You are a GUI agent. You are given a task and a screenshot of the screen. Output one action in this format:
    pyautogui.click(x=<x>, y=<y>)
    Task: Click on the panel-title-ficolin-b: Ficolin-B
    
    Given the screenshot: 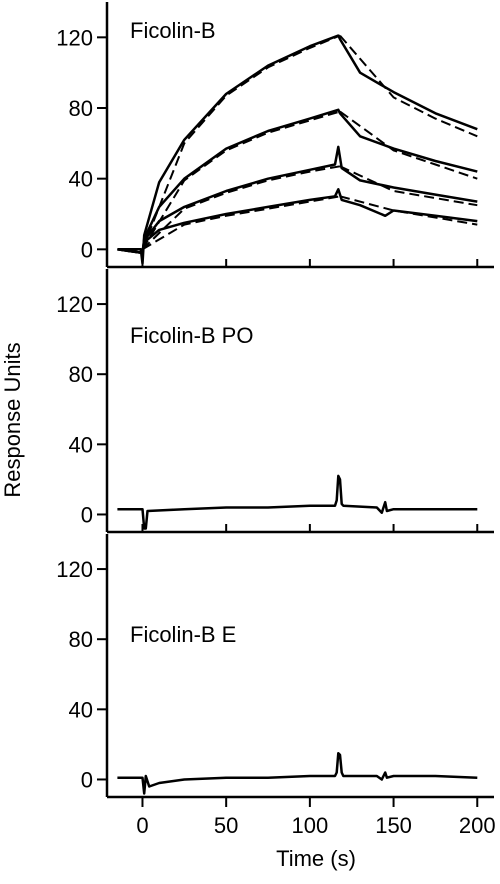 What is the action you would take?
    pyautogui.click(x=173, y=30)
    